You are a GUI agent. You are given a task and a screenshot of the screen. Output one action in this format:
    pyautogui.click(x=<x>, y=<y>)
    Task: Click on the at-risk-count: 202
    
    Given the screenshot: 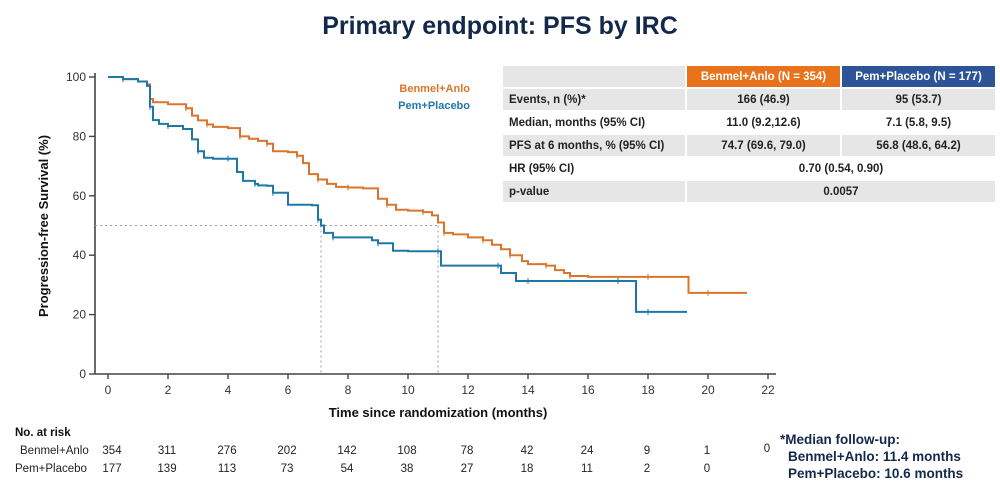 What is the action you would take?
    pyautogui.click(x=287, y=451)
    